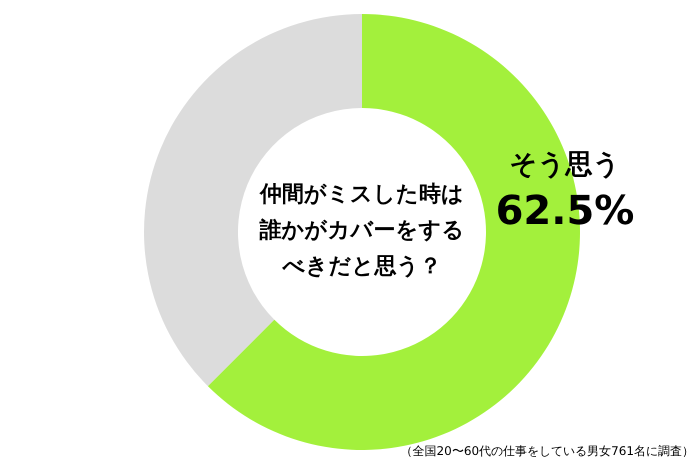 This screenshot has width=700, height=464. Describe the element at coordinates (362, 231) in the screenshot. I see `text: 仲間がミスした時は誰かがカバーをするべきだと思う？` at that location.